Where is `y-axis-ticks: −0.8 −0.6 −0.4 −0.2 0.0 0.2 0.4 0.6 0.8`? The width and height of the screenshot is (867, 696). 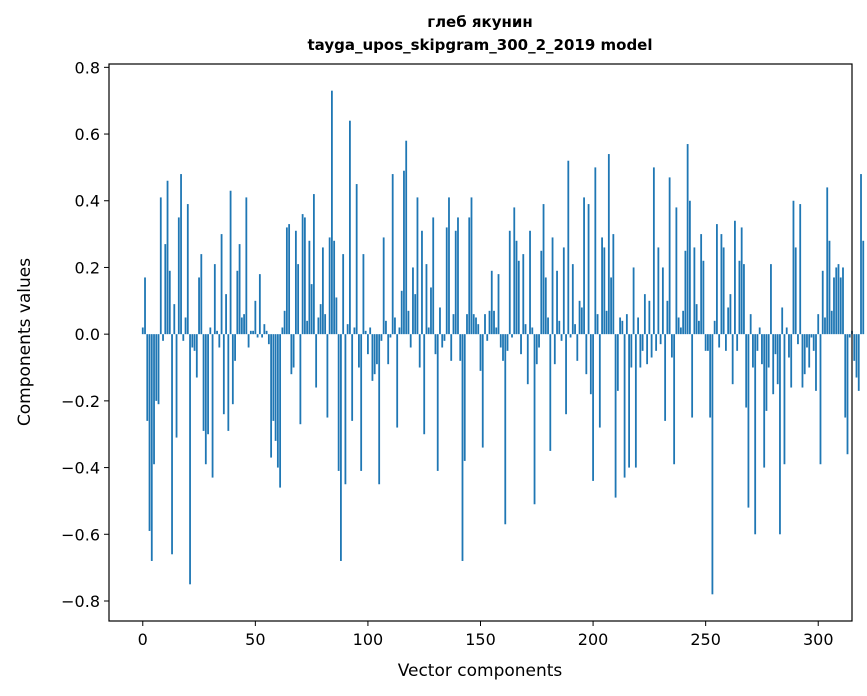
y-axis-ticks: −0.8 −0.6 −0.4 −0.2 0.0 0.2 0.4 0.6 0.8 is located at coordinates (85, 334).